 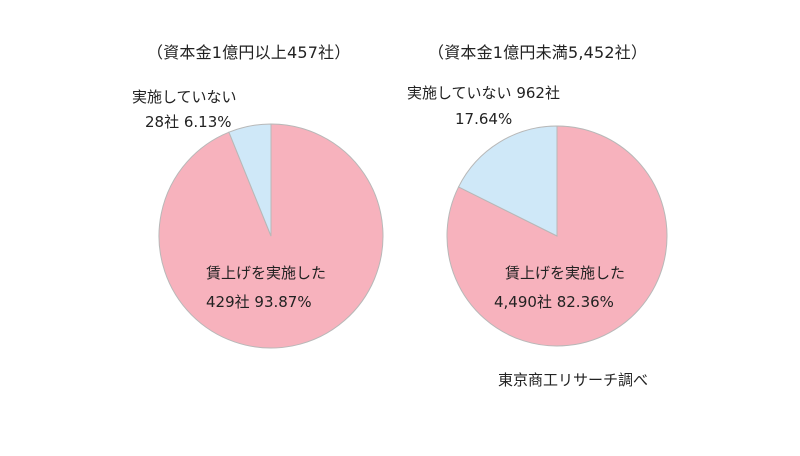 What do you see at coordinates (538, 52) in the screenshot?
I see `chart-title-small-companies: （資本金1億円未満5,452社）` at bounding box center [538, 52].